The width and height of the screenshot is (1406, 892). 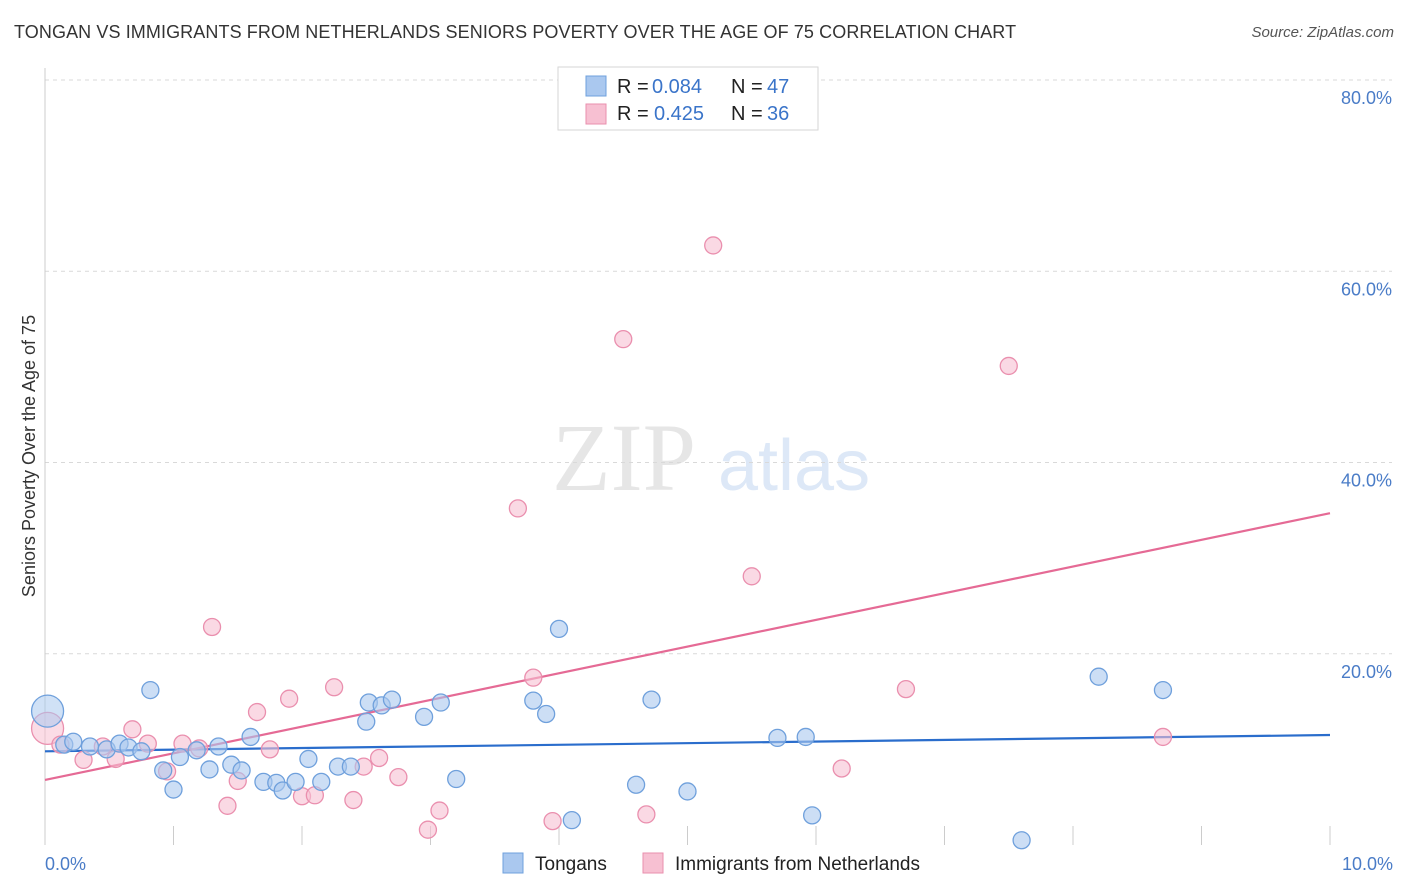 What do you see at coordinates (1366, 98) in the screenshot?
I see `y-tick-label: 80.0%` at bounding box center [1366, 98].